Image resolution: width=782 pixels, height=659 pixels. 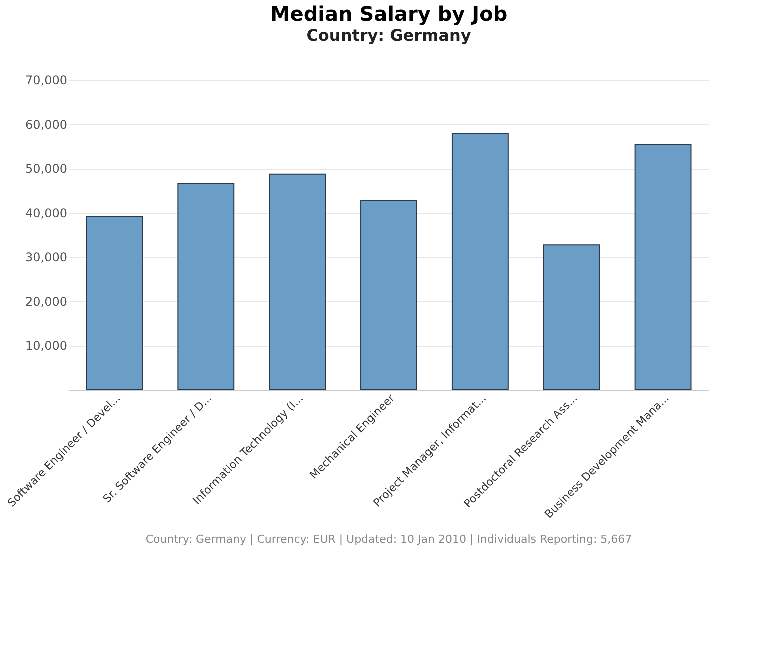 I want to click on y-tick-label: 30,000, so click(x=47, y=257).